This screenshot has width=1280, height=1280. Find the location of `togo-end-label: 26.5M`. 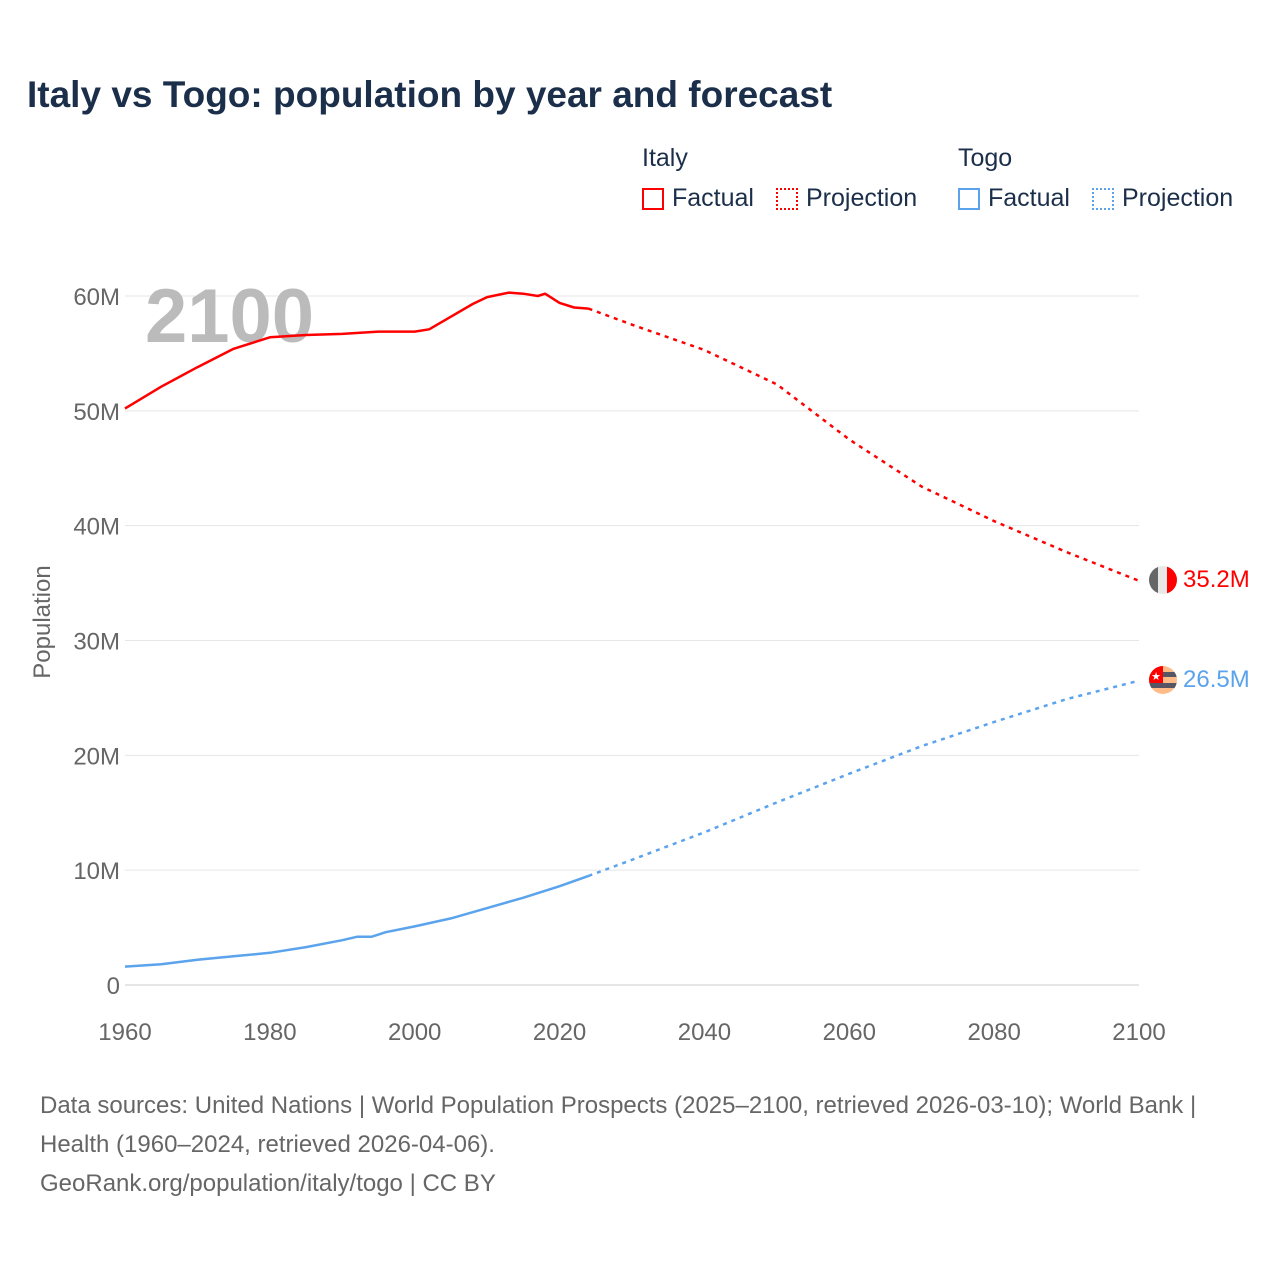

togo-end-label: 26.5M is located at coordinates (1216, 679).